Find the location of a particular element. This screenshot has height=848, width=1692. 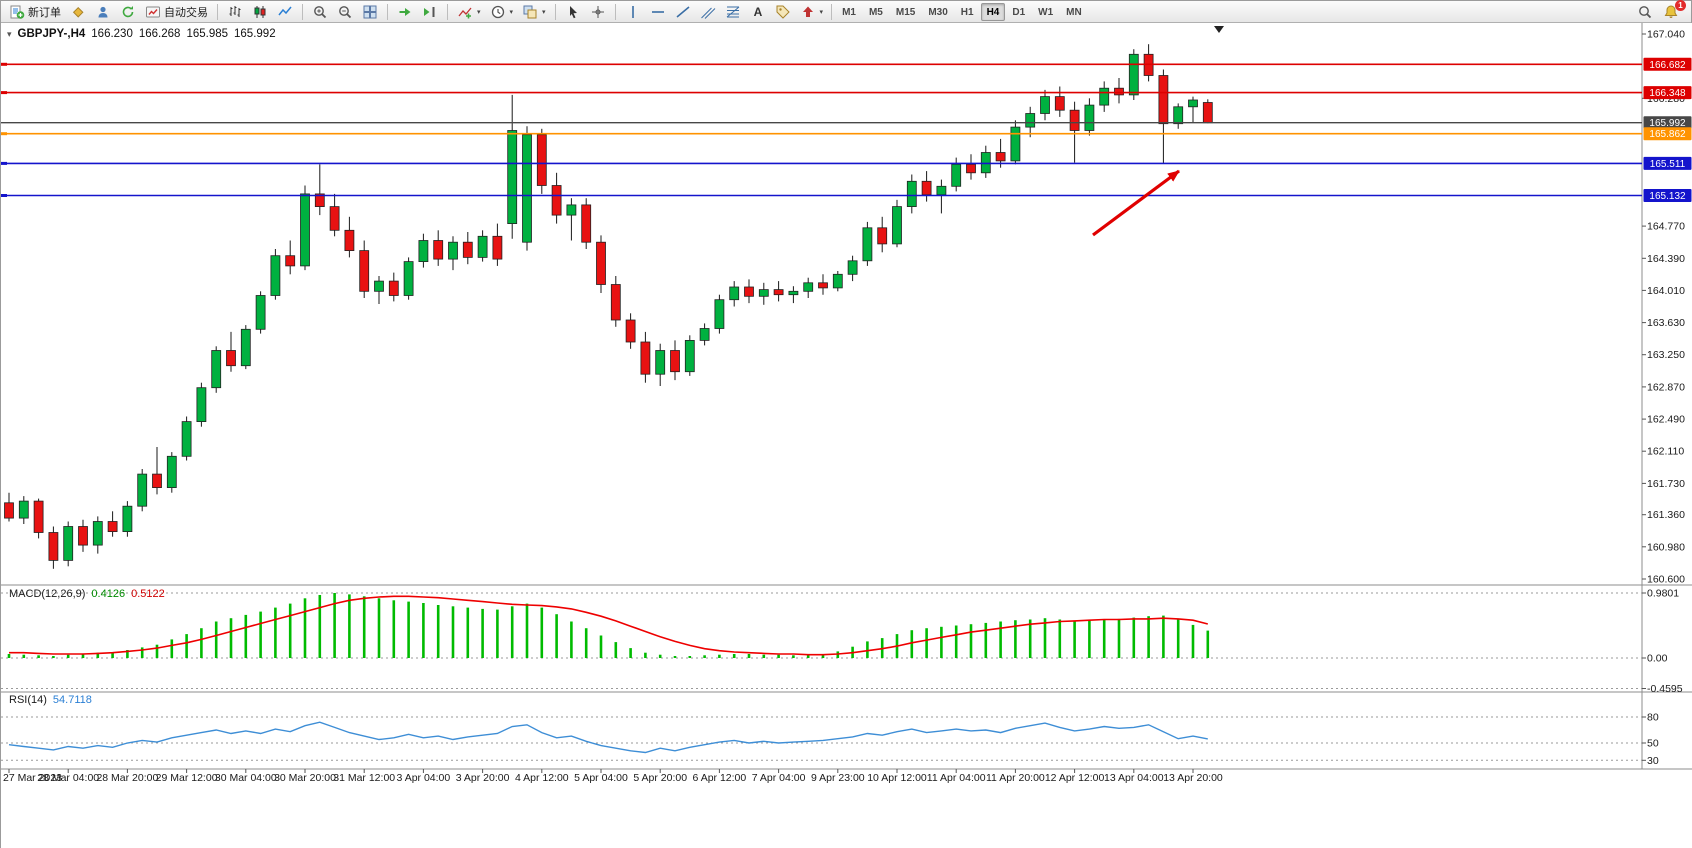

trendline-button is located at coordinates (683, 12).